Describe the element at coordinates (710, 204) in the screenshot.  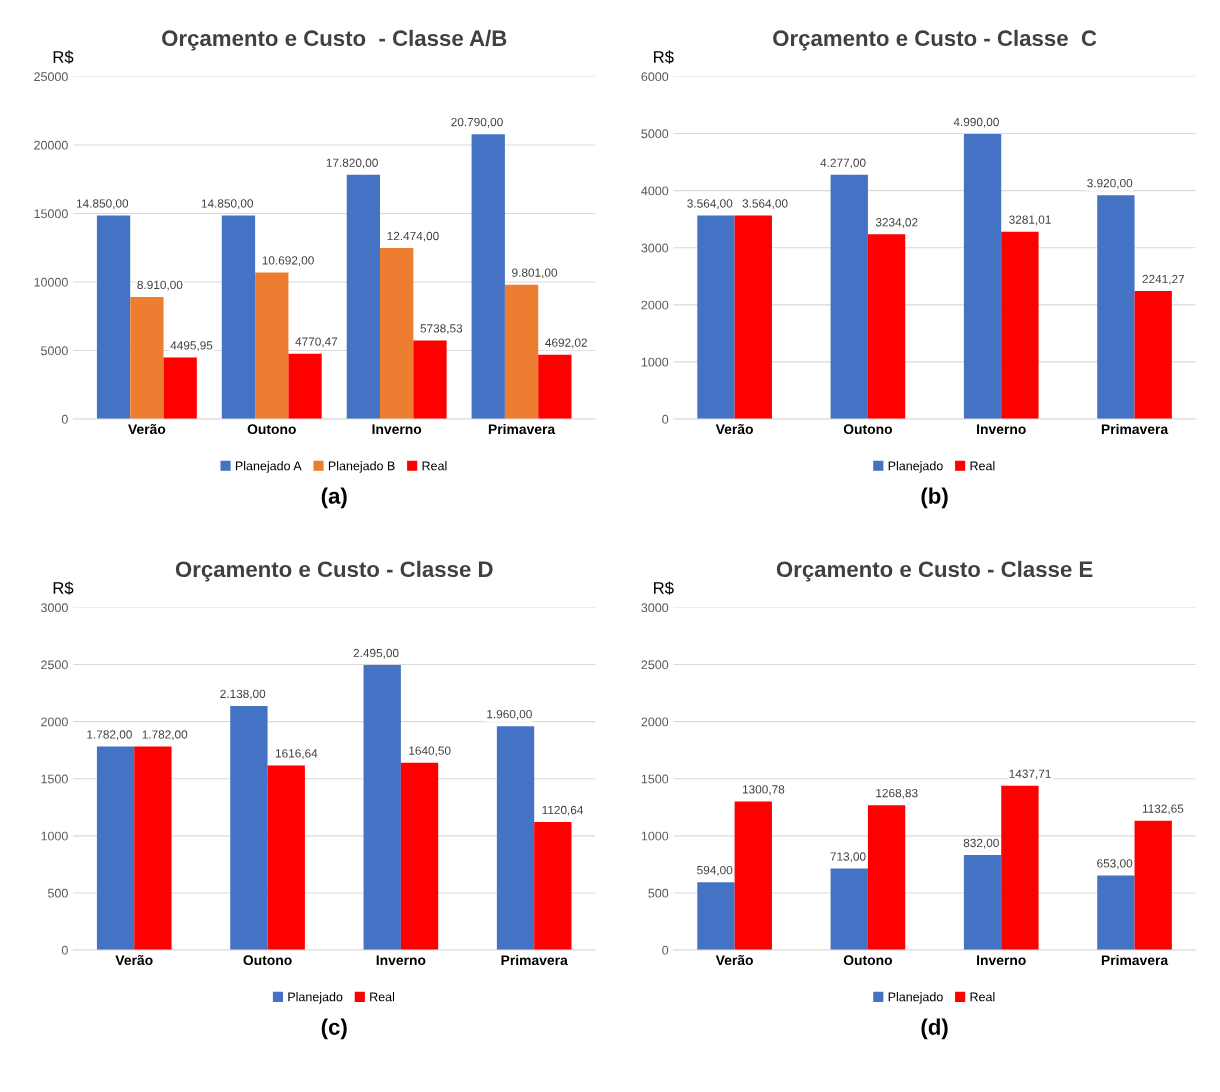
I see `data-label: 3.564,00` at that location.